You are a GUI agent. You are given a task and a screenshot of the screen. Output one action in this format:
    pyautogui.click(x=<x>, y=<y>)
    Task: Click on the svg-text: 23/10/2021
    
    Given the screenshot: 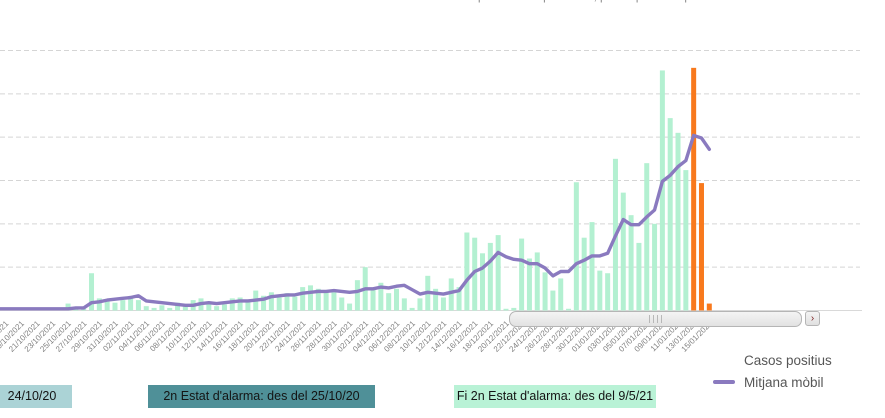 What is the action you would take?
    pyautogui.click(x=40, y=336)
    